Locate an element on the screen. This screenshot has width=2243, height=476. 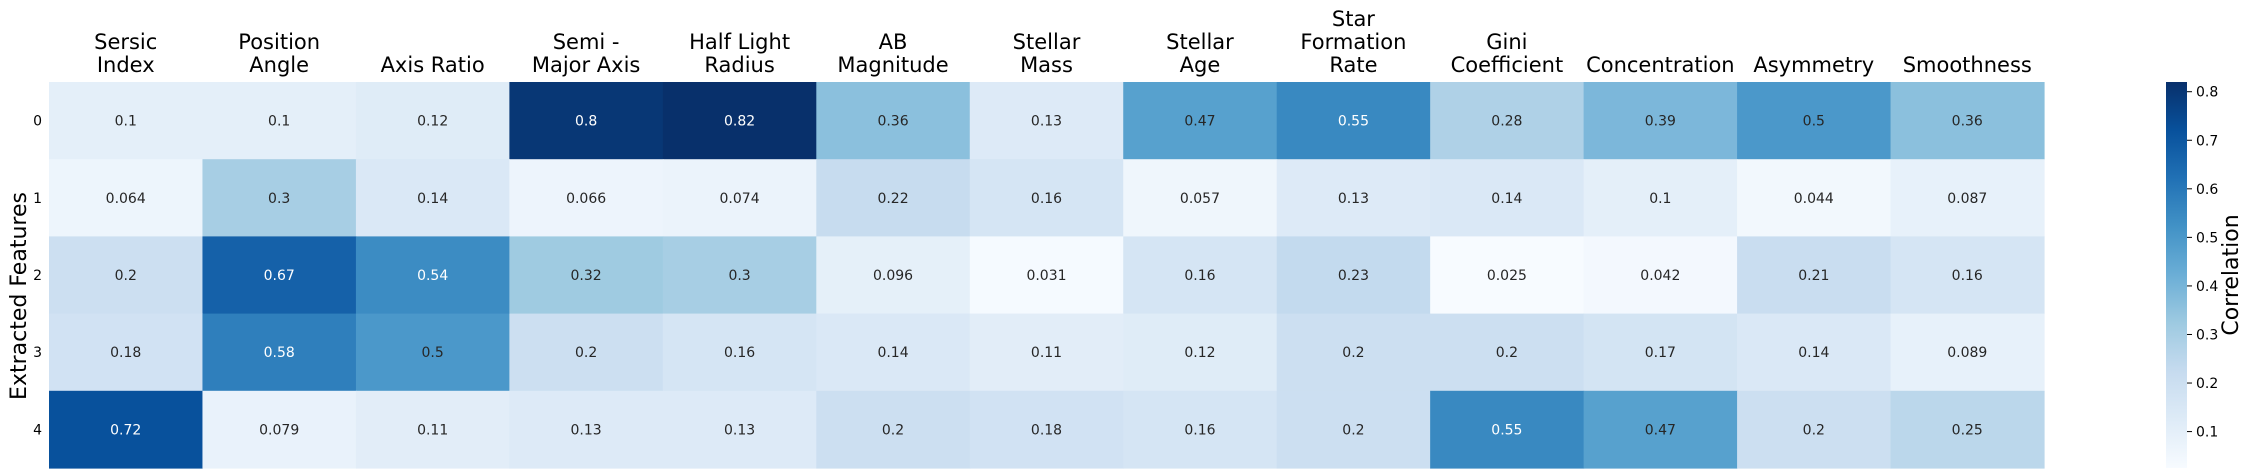
cell-value-label: 0.057 is located at coordinates (1200, 199).